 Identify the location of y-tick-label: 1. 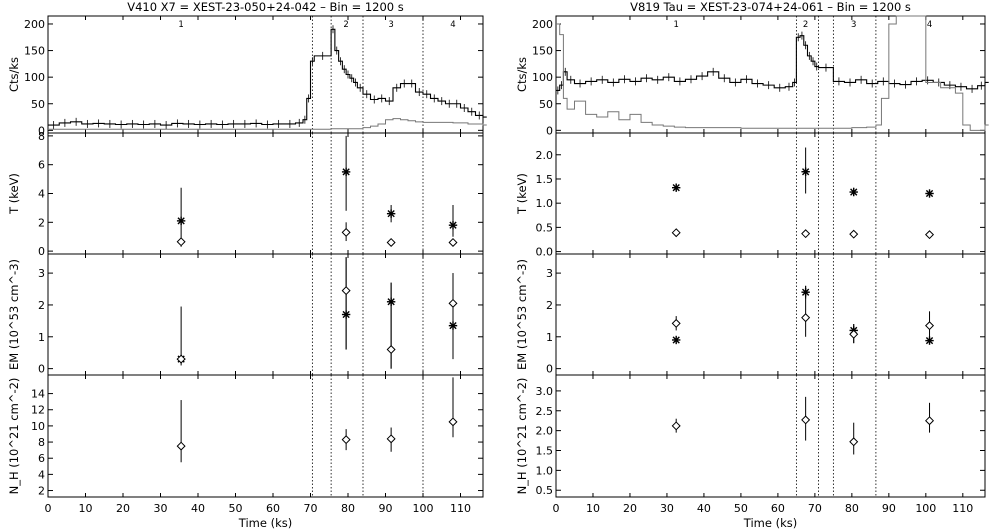
(41, 337).